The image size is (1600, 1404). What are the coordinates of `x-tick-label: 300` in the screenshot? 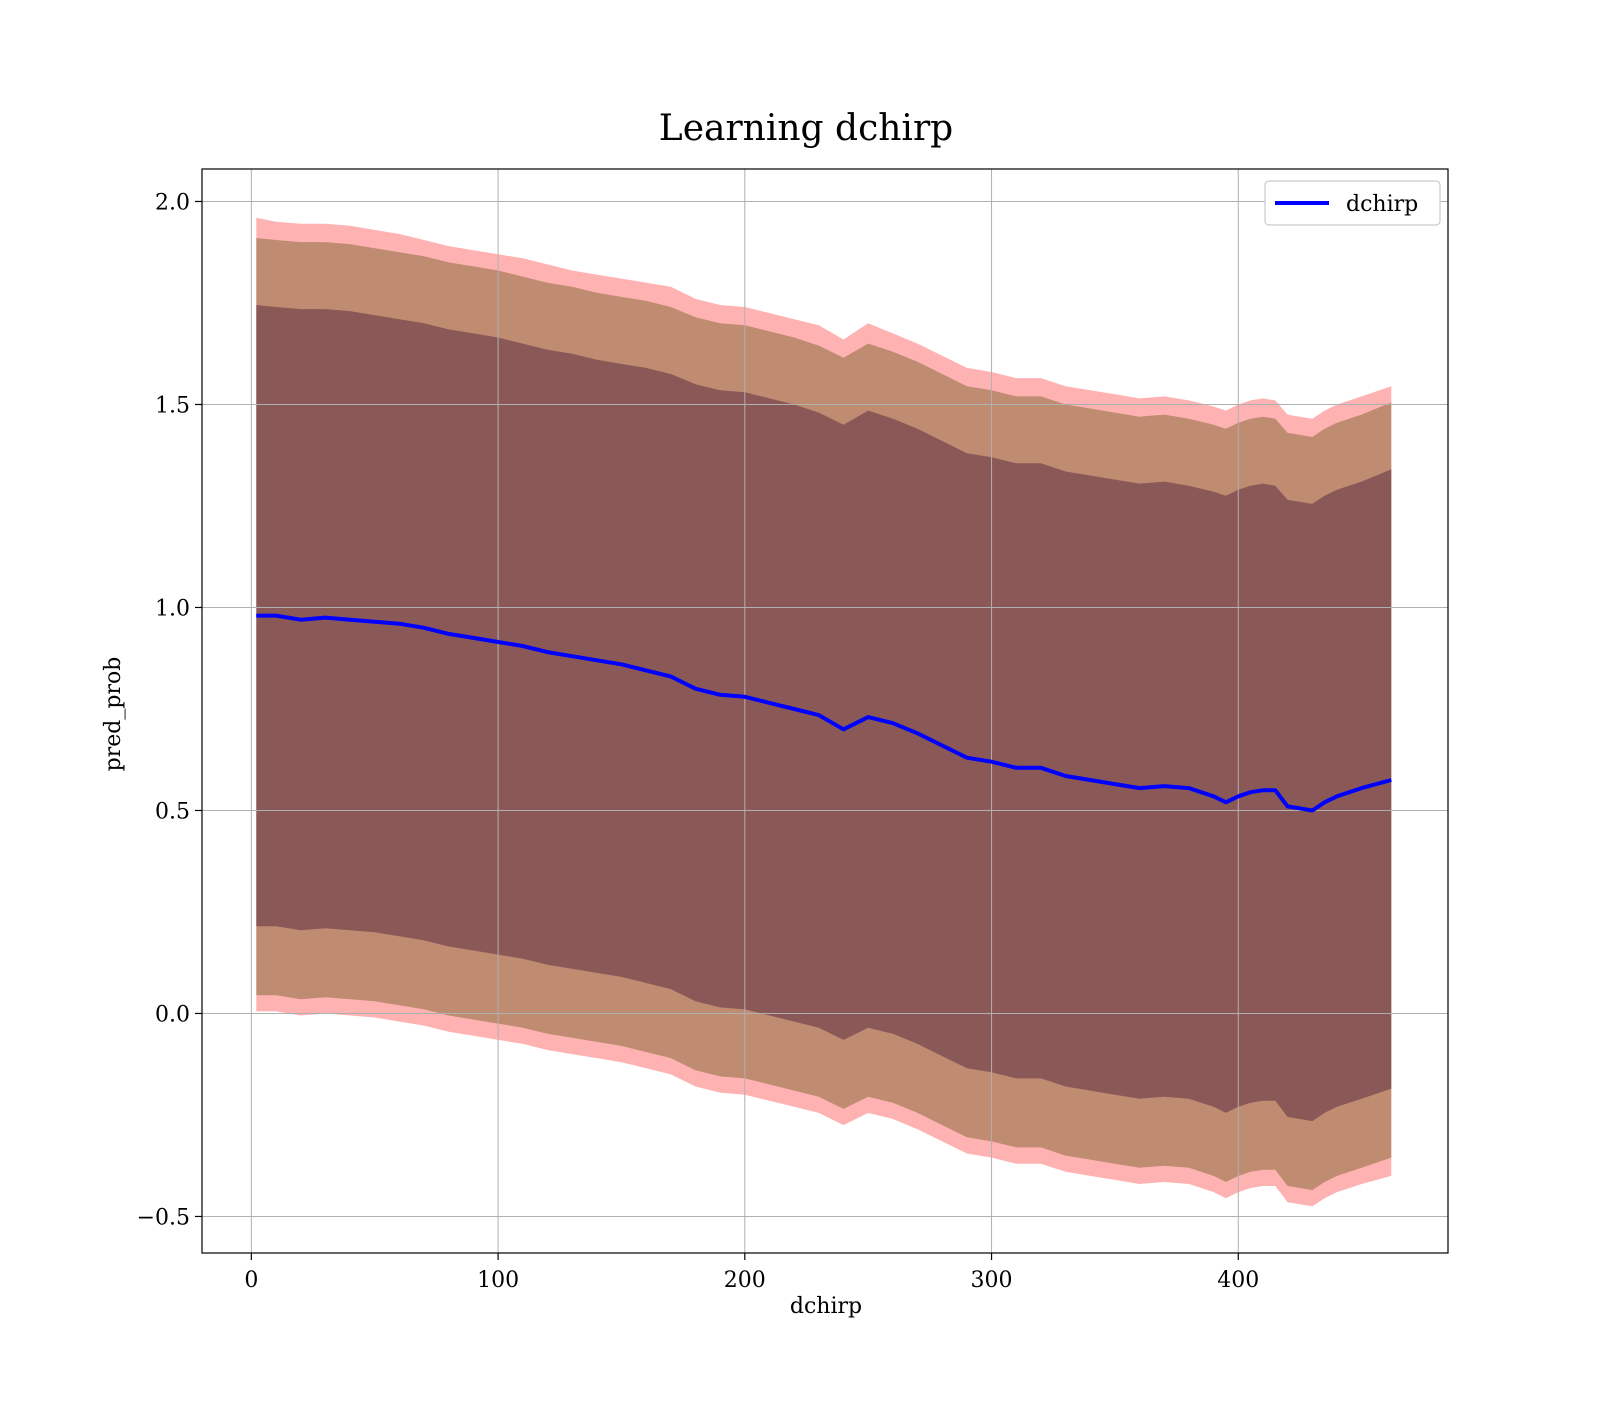 It's located at (992, 1280).